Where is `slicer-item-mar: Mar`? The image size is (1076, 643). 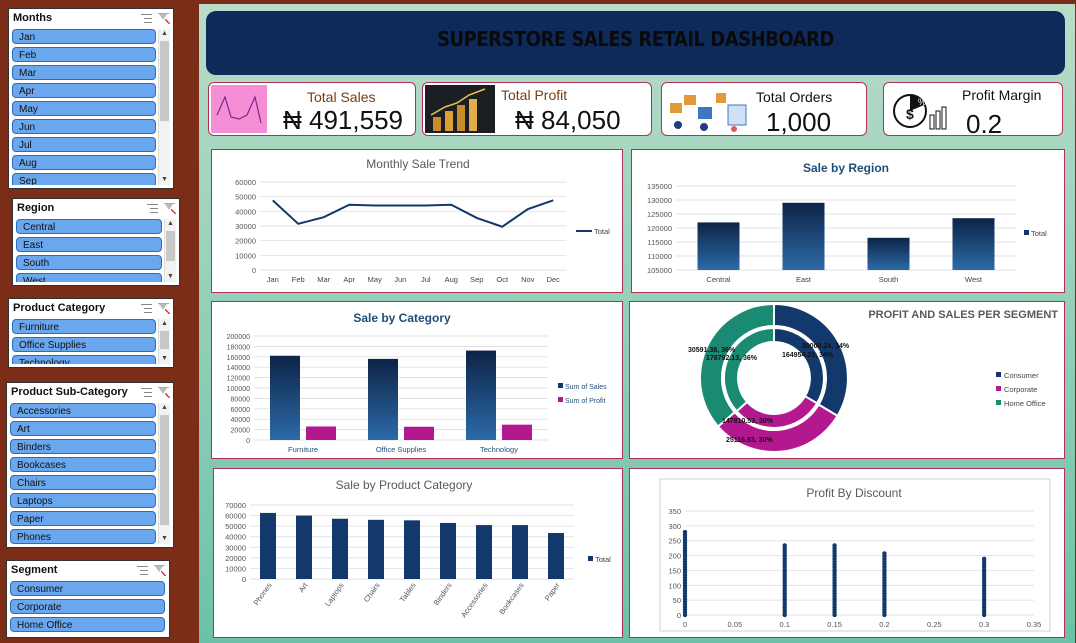
slicer-item-mar: Mar is located at coordinates (84, 72).